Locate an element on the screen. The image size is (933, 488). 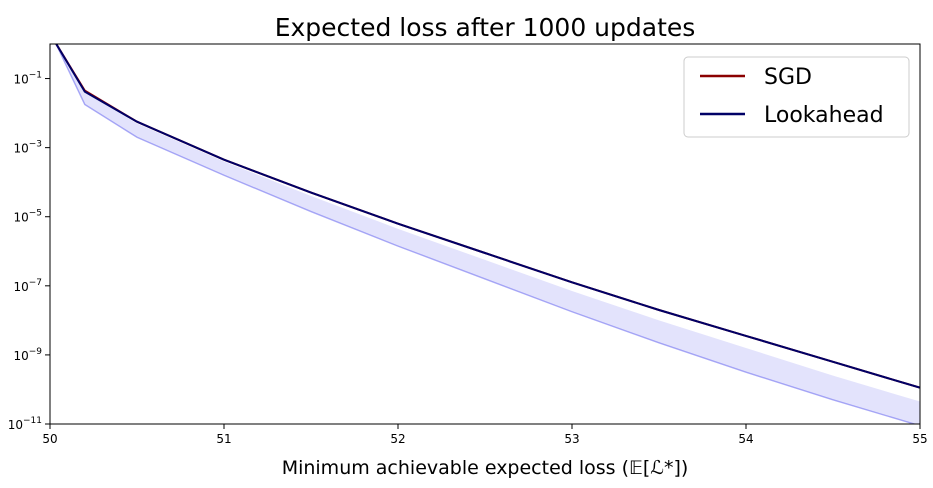
legend-label-sgd: SGD is located at coordinates (788, 77).